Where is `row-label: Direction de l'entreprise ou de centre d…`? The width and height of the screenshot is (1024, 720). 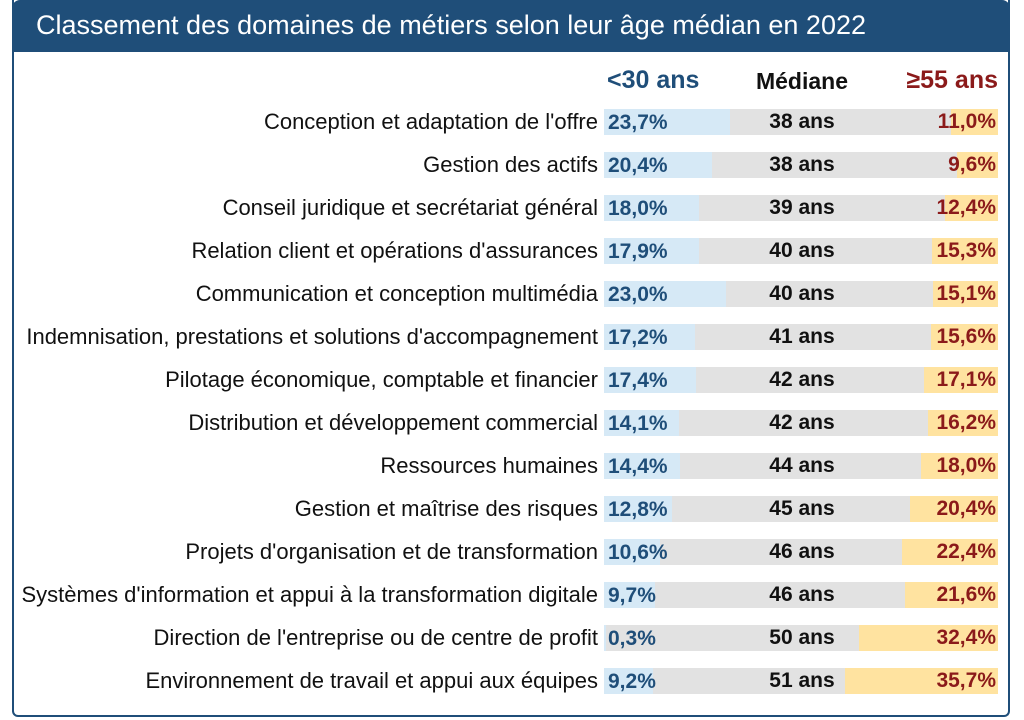
row-label: Direction de l'entreprise ou de centre d… is located at coordinates (375, 637).